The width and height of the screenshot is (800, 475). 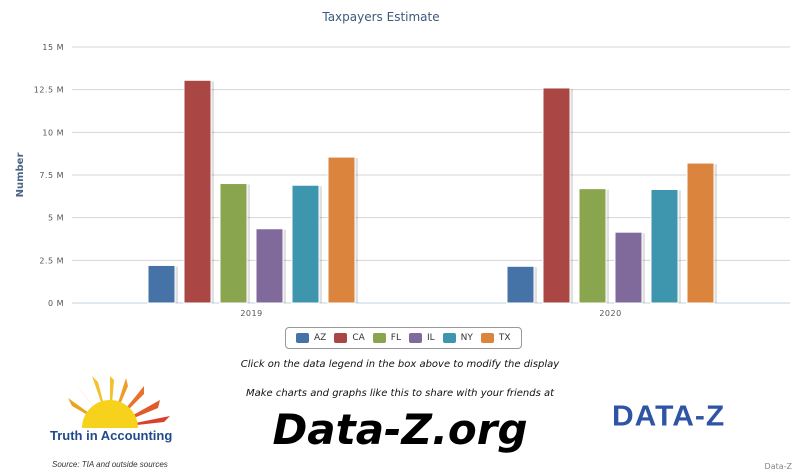 I want to click on truth-in-accounting-logo, so click(x=119, y=402).